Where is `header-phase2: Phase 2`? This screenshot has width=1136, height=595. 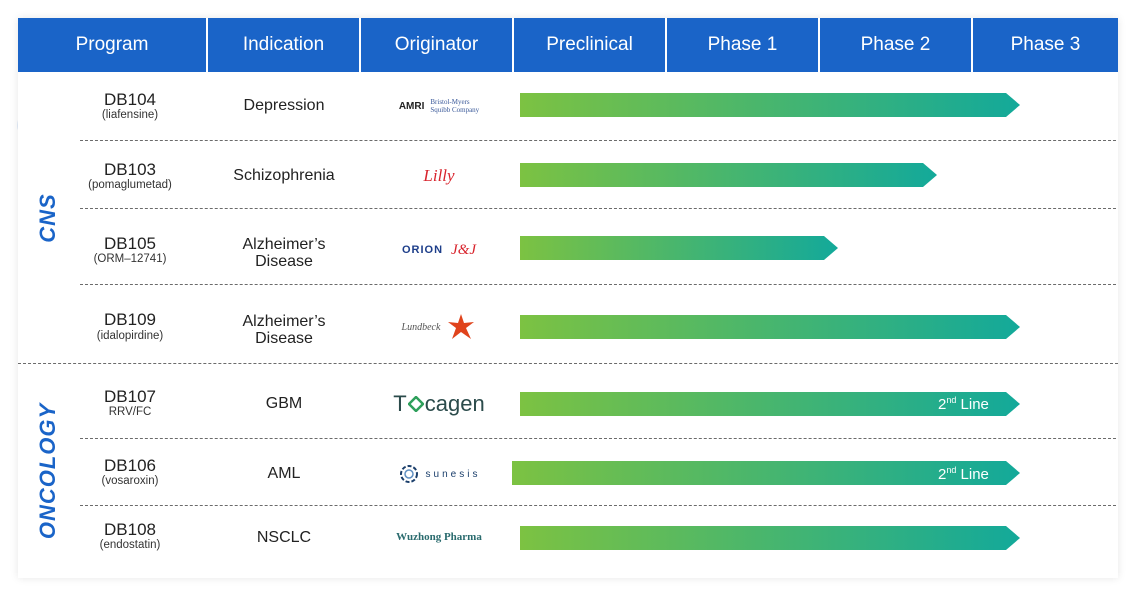
header-phase2: Phase 2 is located at coordinates (895, 45).